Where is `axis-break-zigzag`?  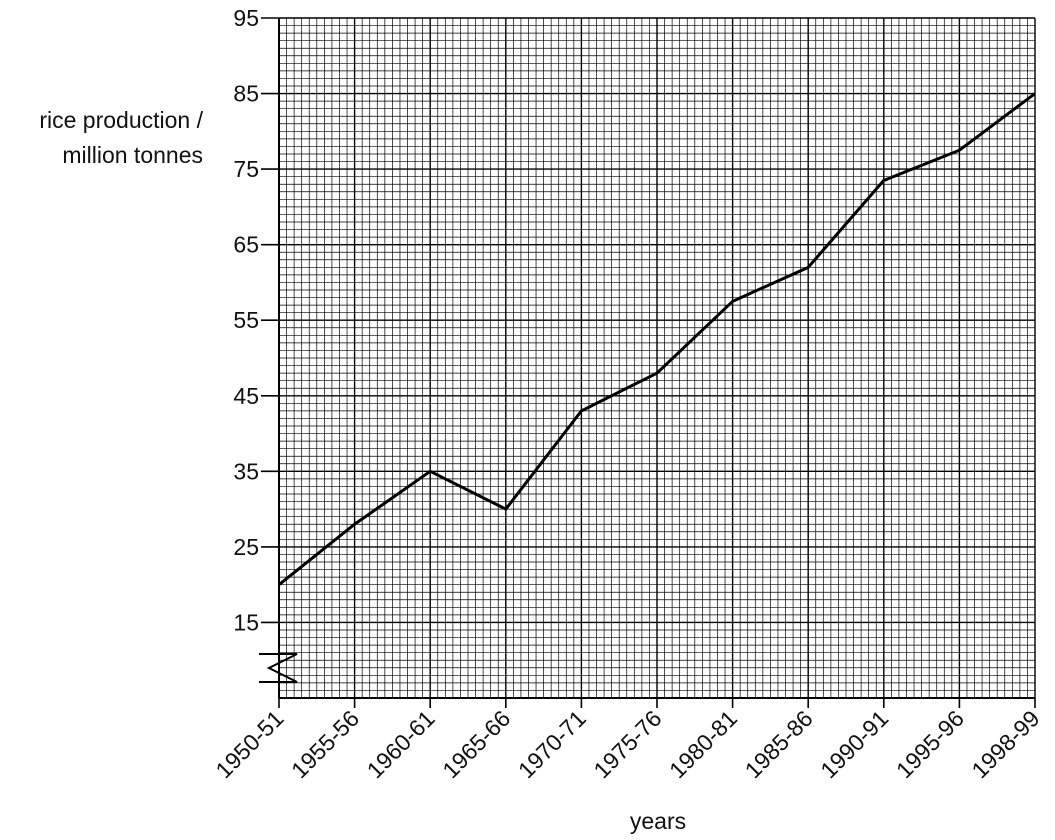
axis-break-zigzag is located at coordinates (278, 668).